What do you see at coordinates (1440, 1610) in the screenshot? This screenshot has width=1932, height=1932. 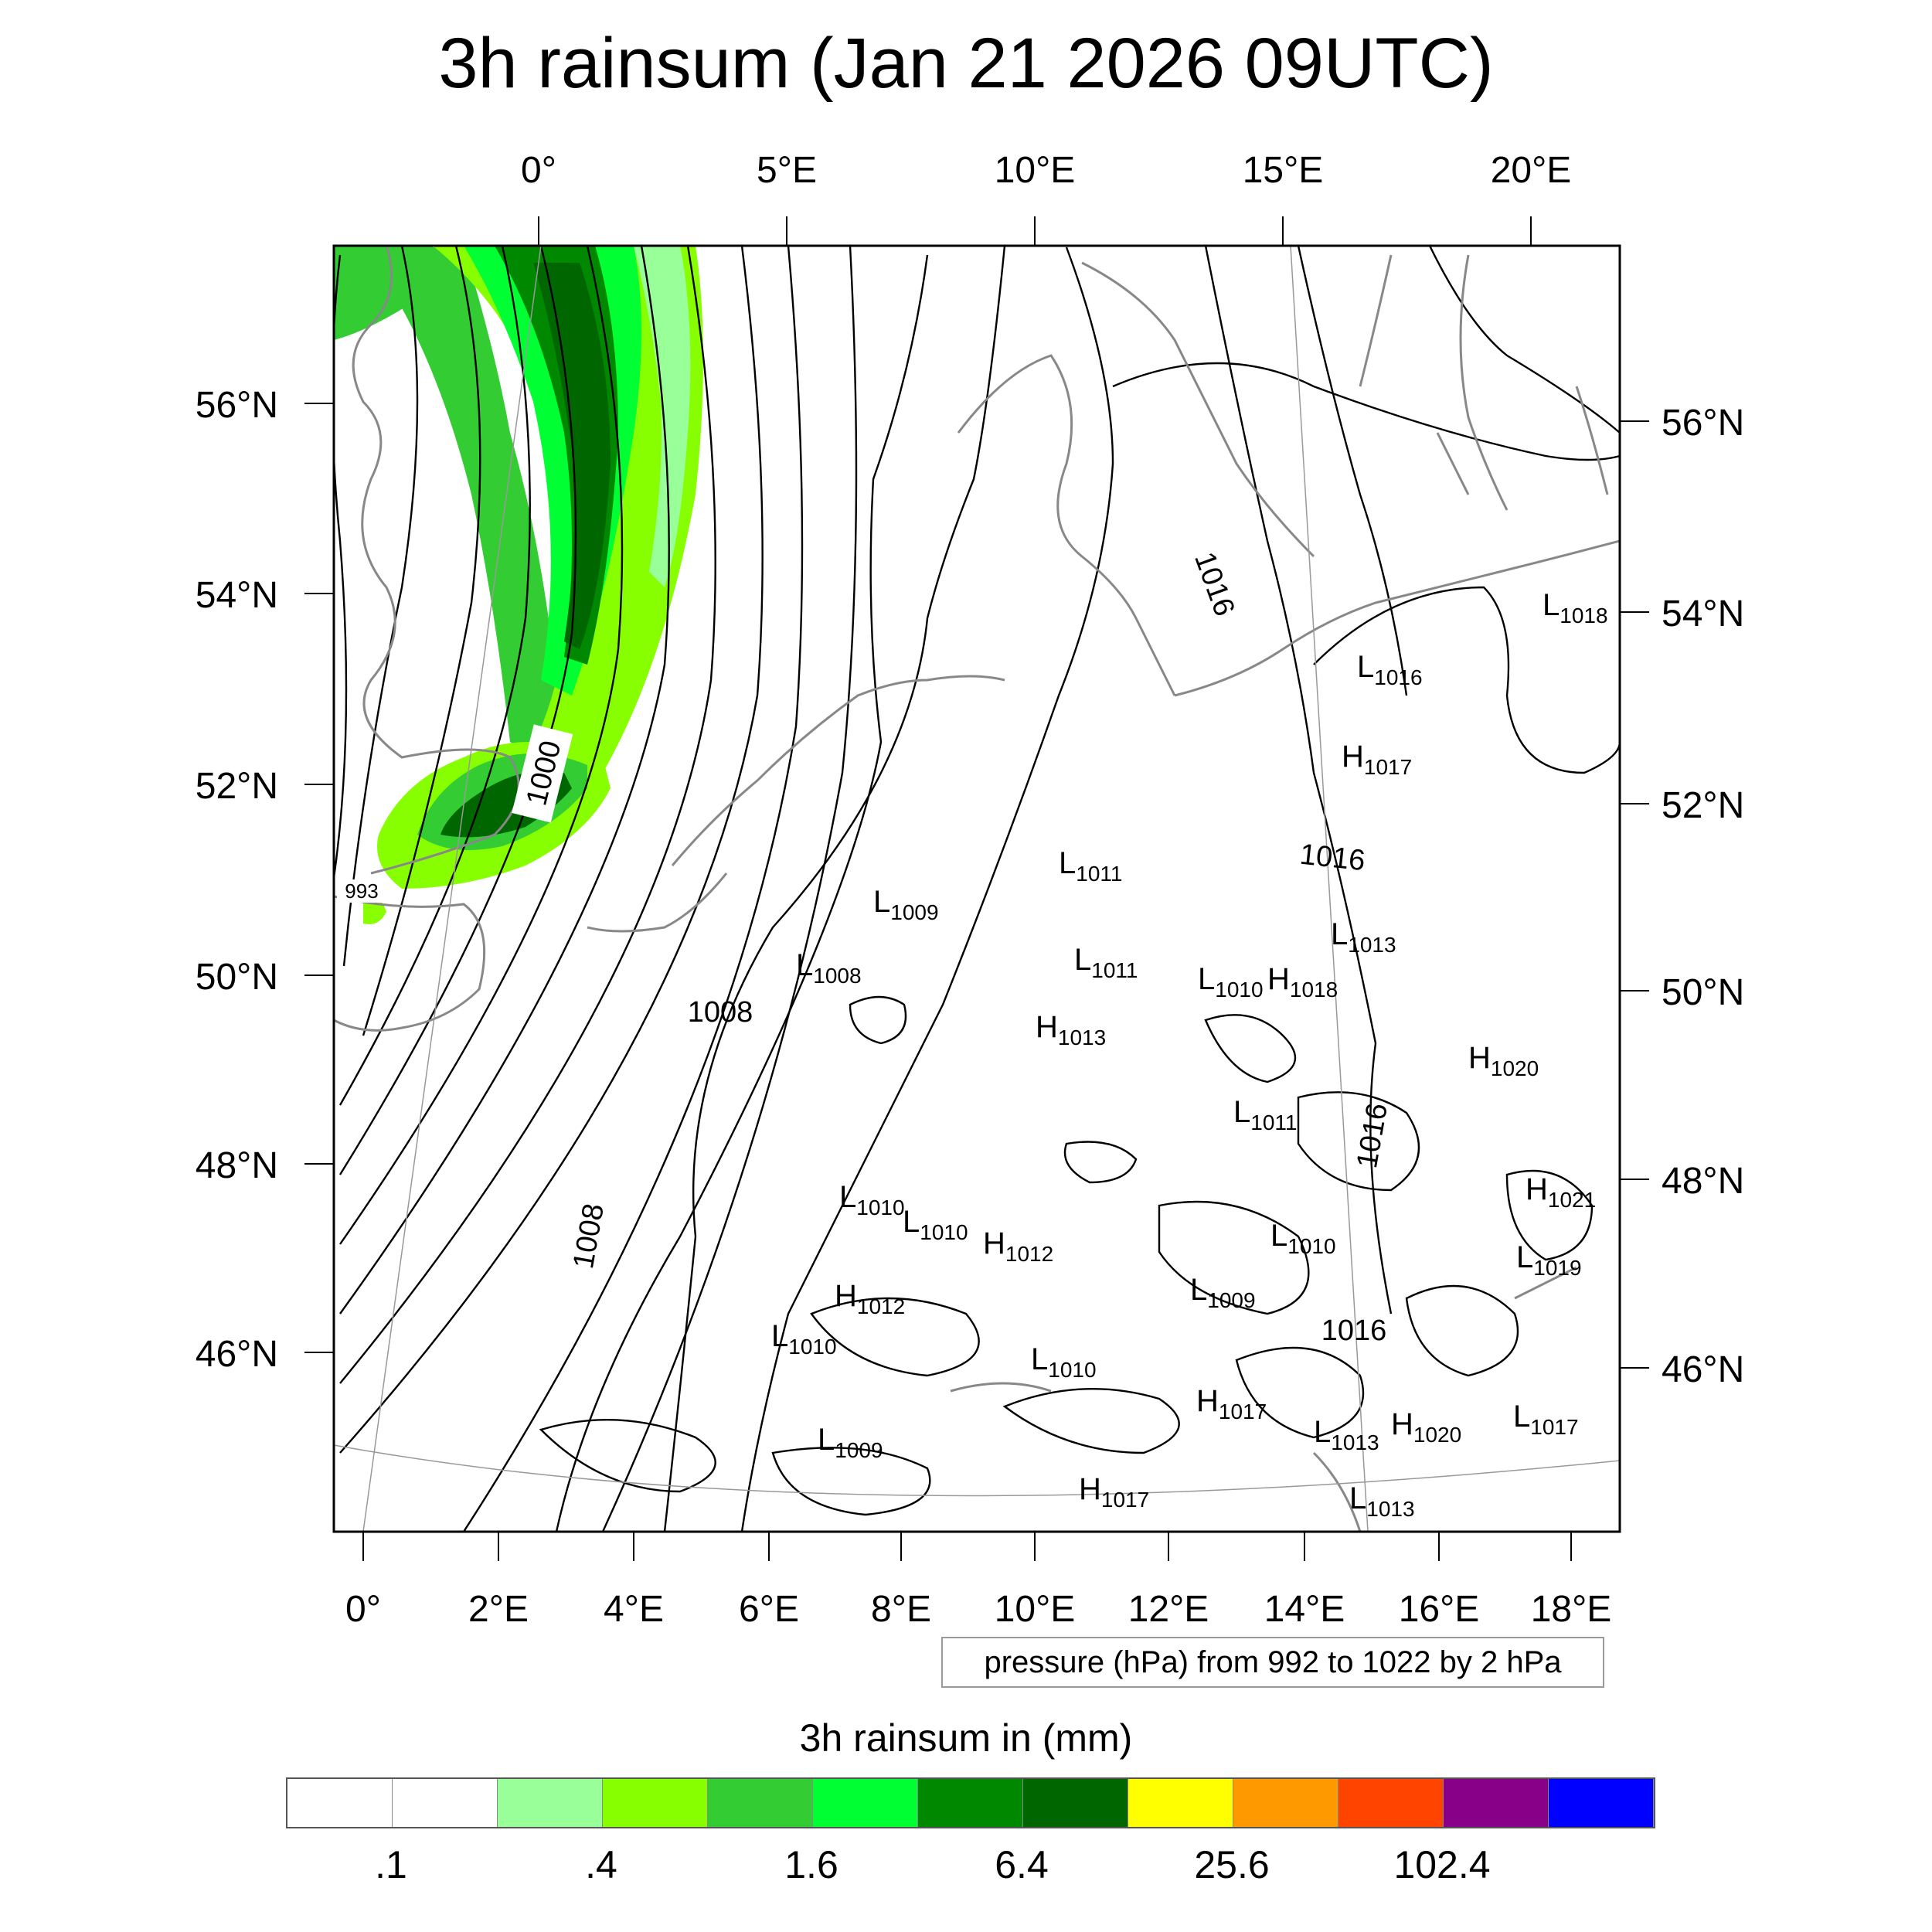 I see `bottom-tick-label: 16°E` at bounding box center [1440, 1610].